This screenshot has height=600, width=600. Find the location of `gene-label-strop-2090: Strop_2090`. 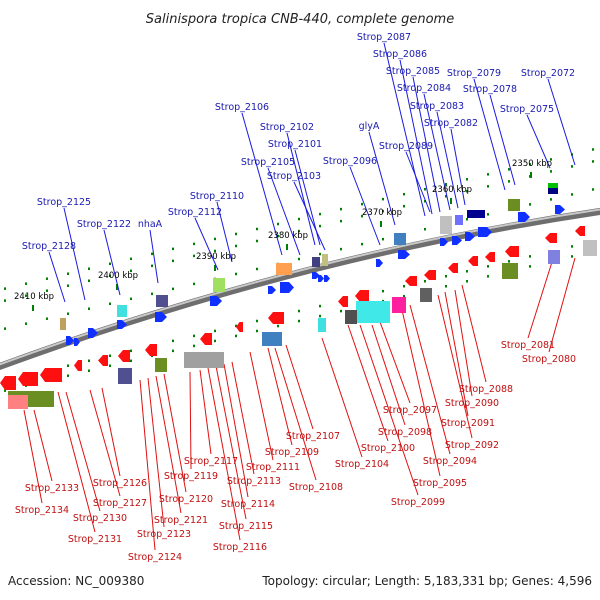

gene-label-strop-2090: Strop_2090 is located at coordinates (472, 403).